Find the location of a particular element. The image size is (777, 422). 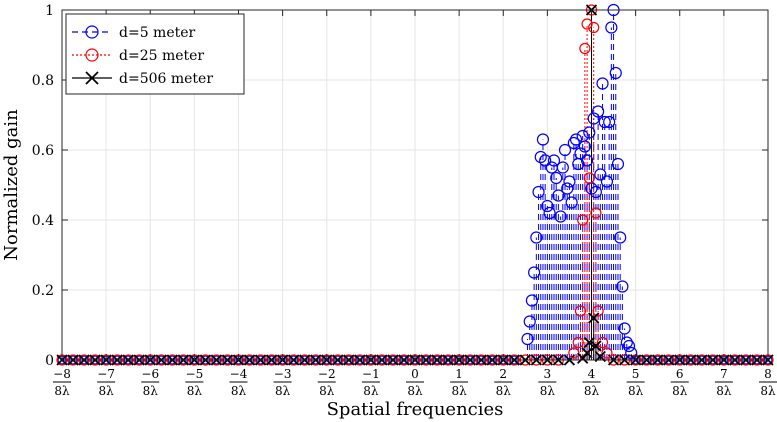

y-tick-label: 0.8 is located at coordinates (43, 81).